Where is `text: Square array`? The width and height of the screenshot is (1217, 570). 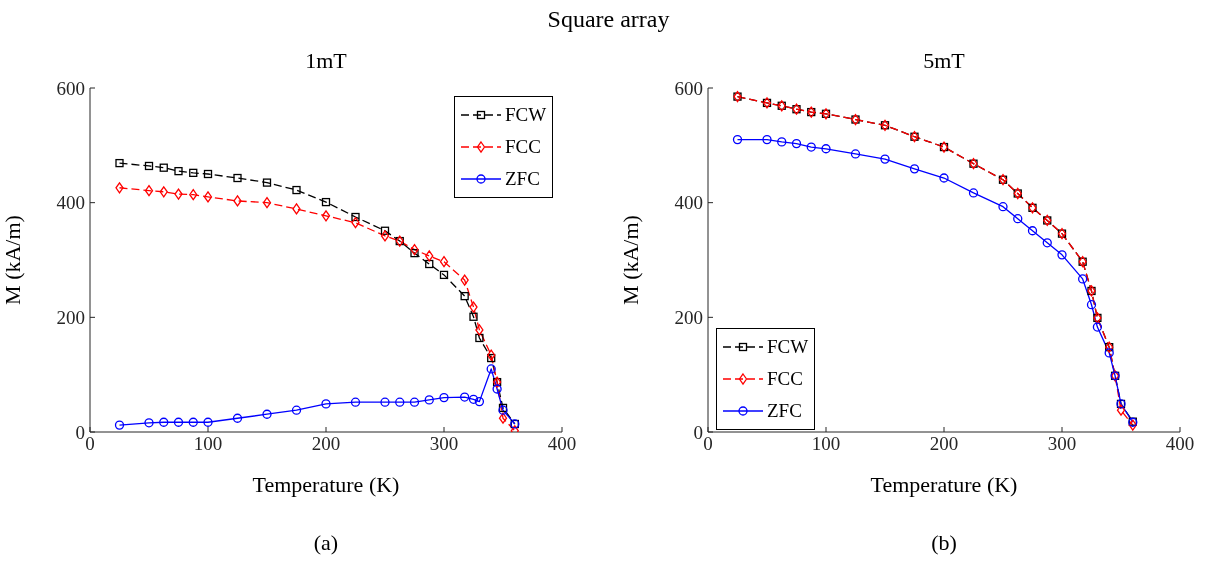
text: Square array is located at coordinates (608, 19).